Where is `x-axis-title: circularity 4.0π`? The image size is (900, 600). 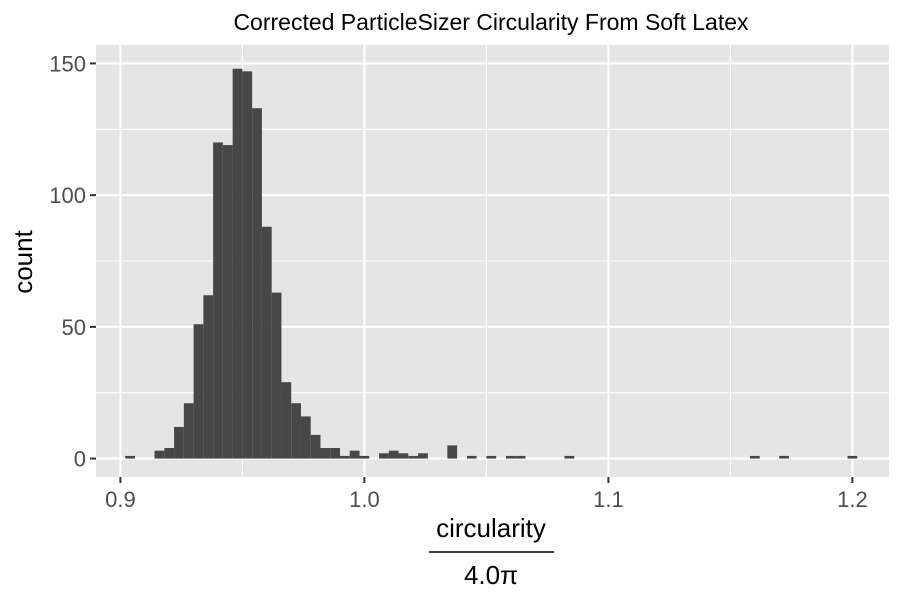 x-axis-title: circularity 4.0π is located at coordinates (491, 551).